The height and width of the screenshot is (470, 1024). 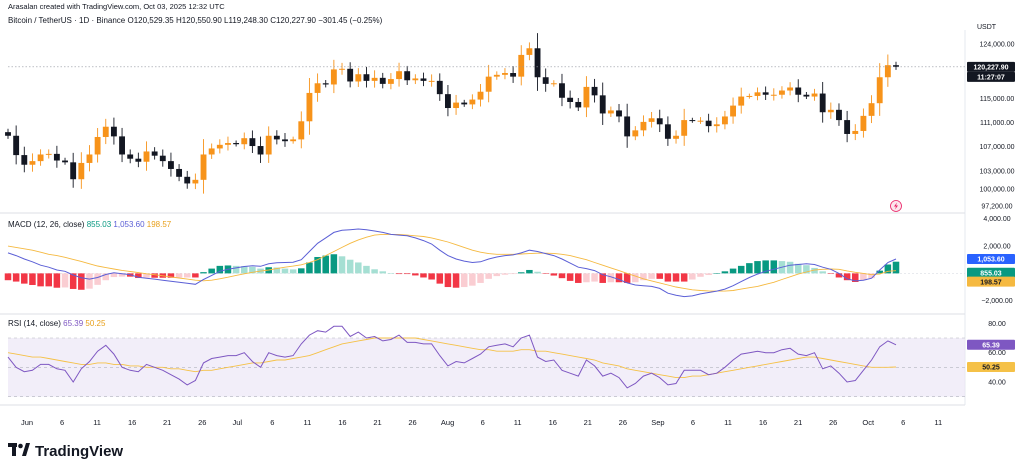 I want to click on rsi-title: RSI (14, close), so click(x=34, y=323).